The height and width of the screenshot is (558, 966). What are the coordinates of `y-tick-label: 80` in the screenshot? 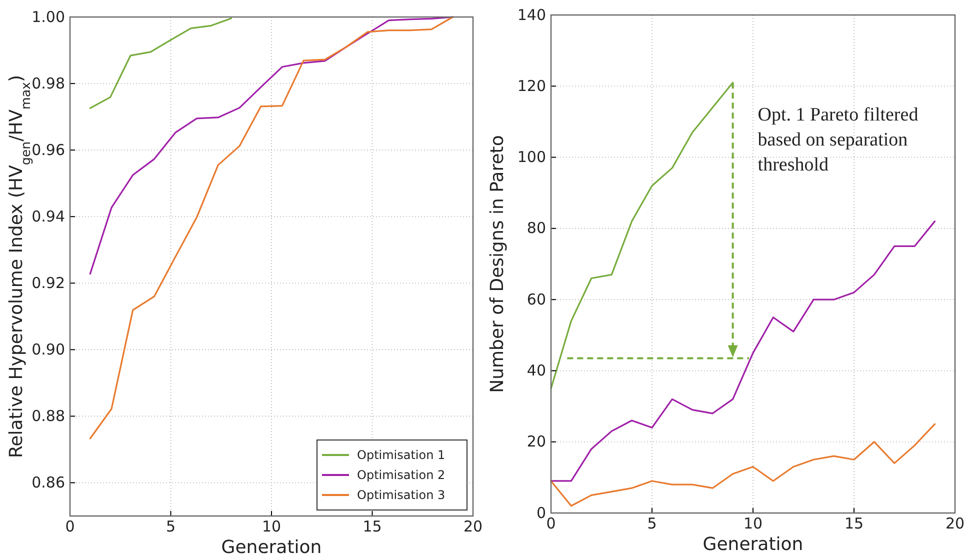 It's located at (536, 228).